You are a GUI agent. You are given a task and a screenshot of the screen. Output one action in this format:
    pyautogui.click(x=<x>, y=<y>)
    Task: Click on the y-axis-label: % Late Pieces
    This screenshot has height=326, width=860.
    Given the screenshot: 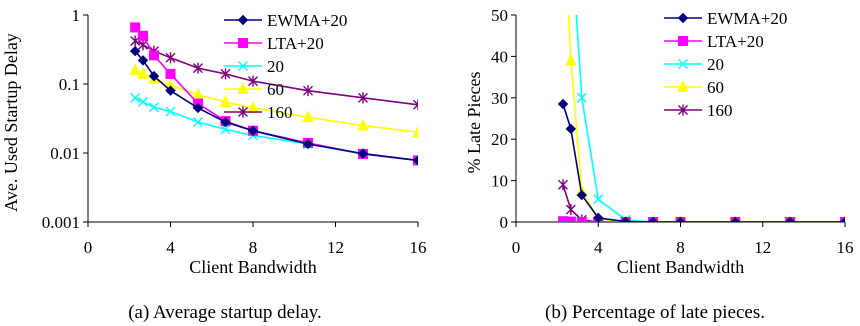 What is the action you would take?
    pyautogui.click(x=474, y=123)
    